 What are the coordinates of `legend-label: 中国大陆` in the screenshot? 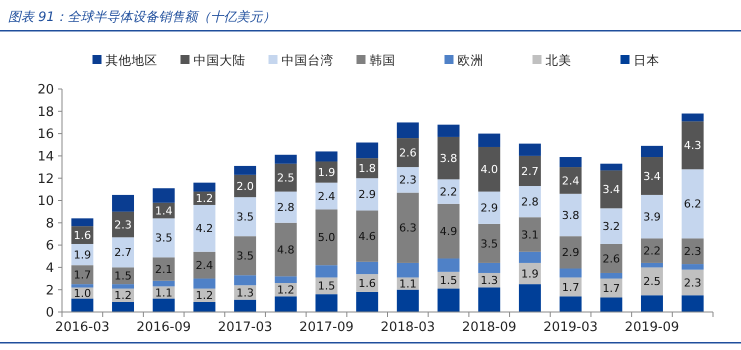 It's located at (220, 60).